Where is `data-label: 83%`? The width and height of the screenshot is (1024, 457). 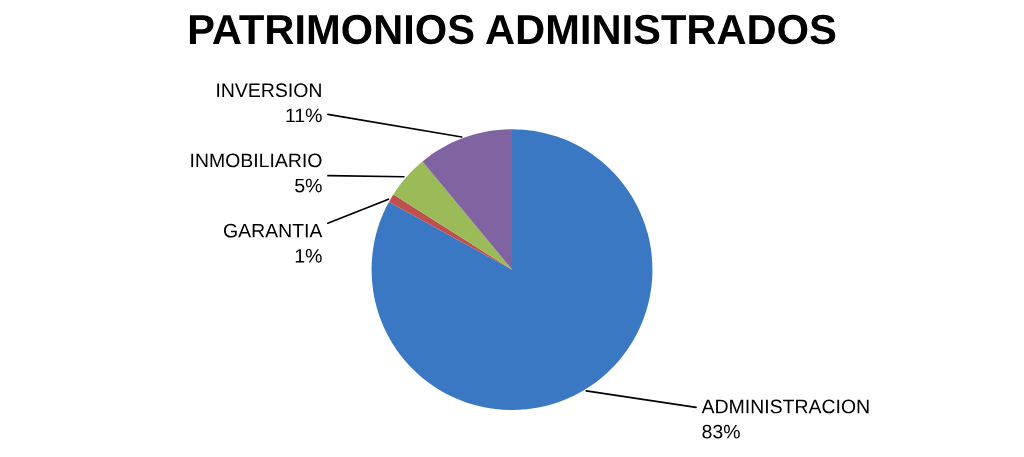 data-label: 83% is located at coordinates (721, 431).